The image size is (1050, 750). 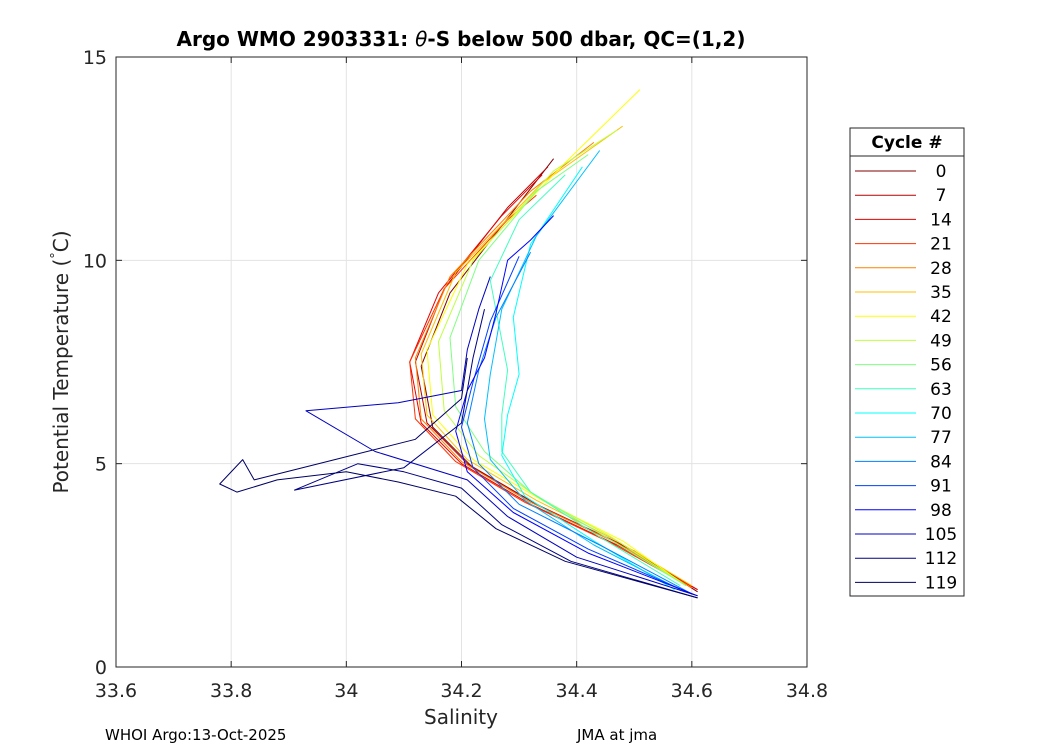 I want to click on legend-items: 0 7 14 21 28 35 42 49 56 63 70 77 84 91 98 105 112 119, so click(x=906, y=377).